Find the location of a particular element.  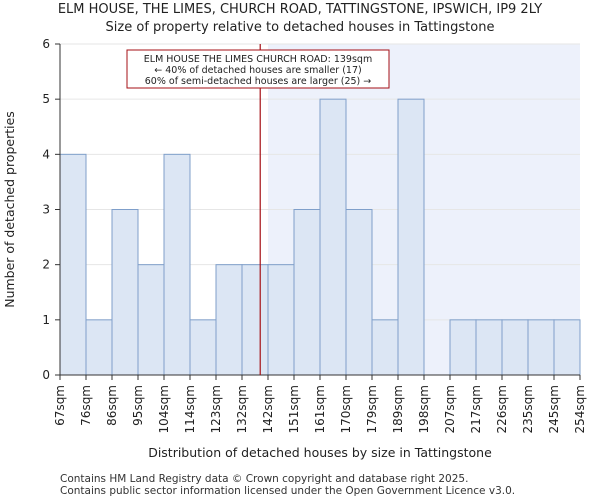

x-tick-label: 104sqm is located at coordinates (164, 409).